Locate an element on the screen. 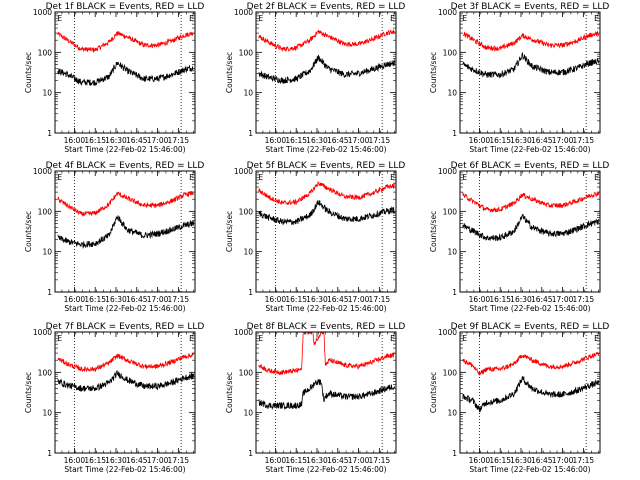  panel-title: Det 2f BLACK = Events, RED = LLD is located at coordinates (326, 7).